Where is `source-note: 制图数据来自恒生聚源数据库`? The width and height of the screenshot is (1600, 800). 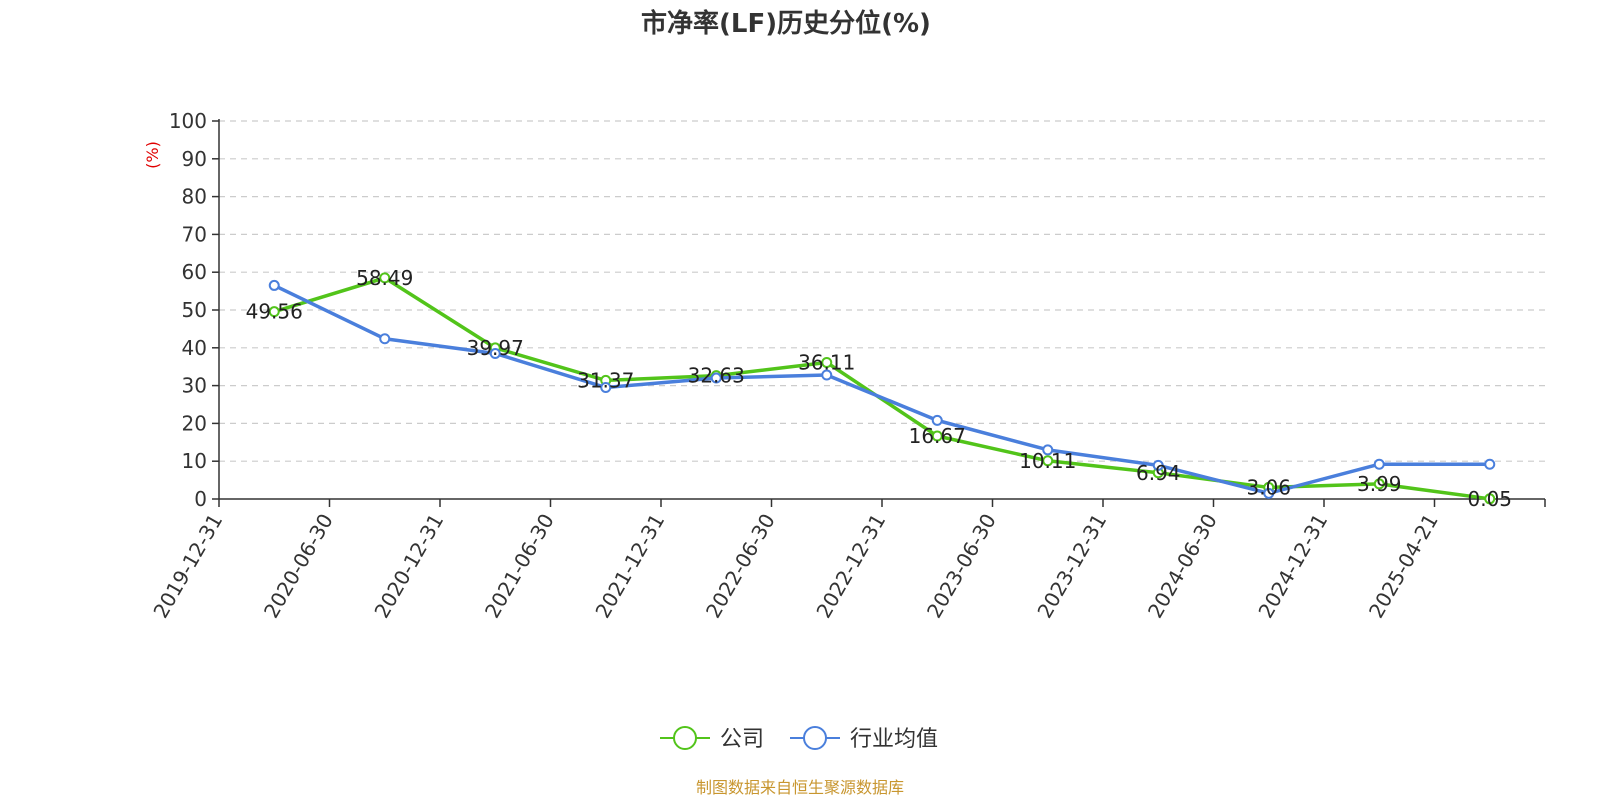 source-note: 制图数据来自恒生聚源数据库 is located at coordinates (800, 787).